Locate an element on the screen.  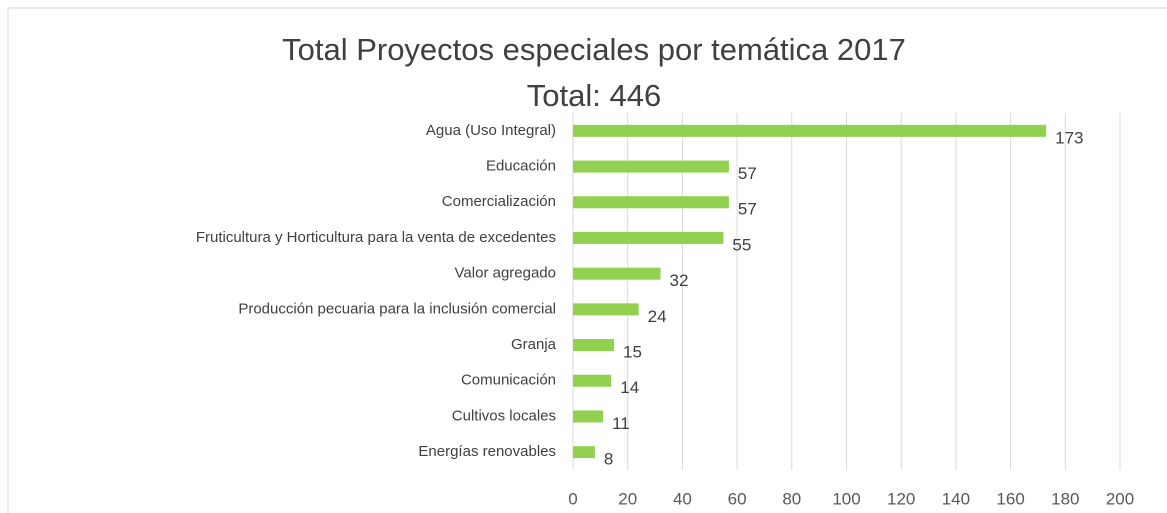
y-tick-label: Agua (Uso Integral) is located at coordinates (491, 130).